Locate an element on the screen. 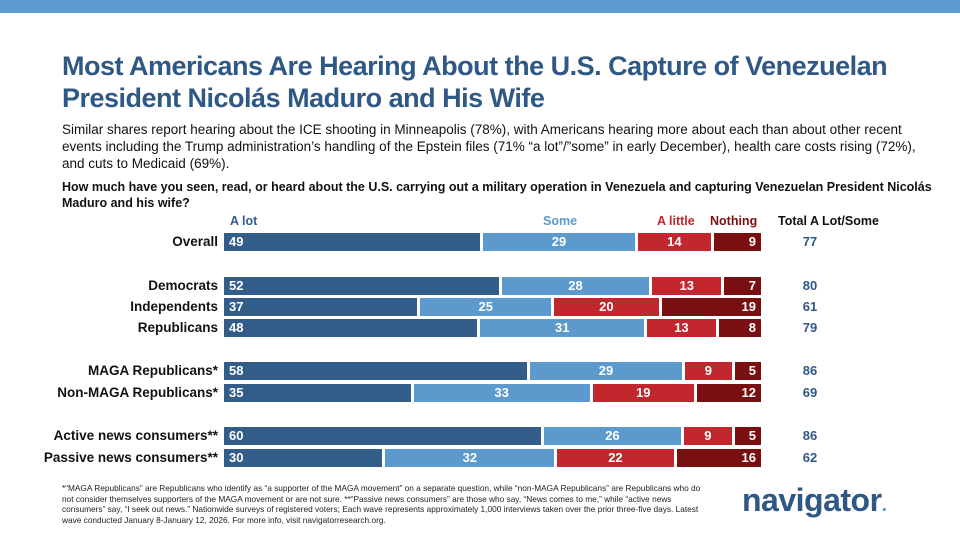 This screenshot has height=540, width=960. bar-a-lot: 30 is located at coordinates (303, 458).